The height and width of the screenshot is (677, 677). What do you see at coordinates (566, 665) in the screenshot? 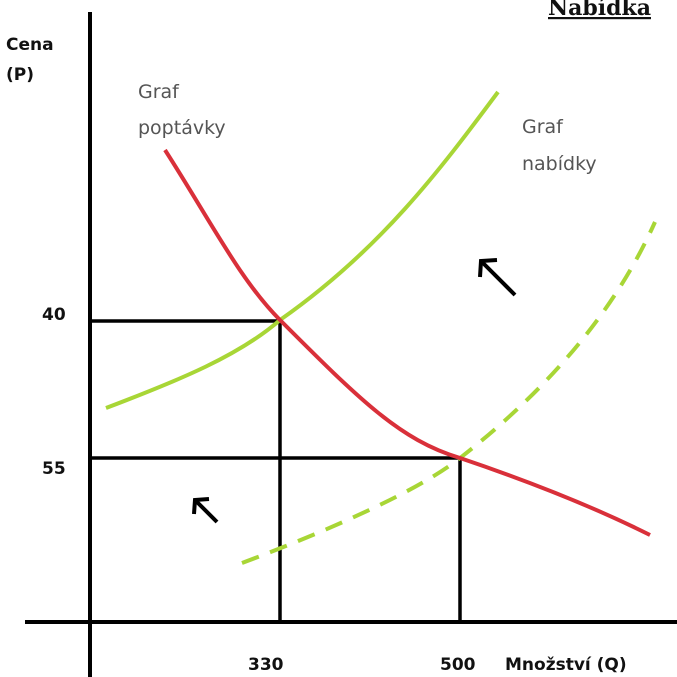
I see `x-axis-label: Množství (Q)` at bounding box center [566, 665].